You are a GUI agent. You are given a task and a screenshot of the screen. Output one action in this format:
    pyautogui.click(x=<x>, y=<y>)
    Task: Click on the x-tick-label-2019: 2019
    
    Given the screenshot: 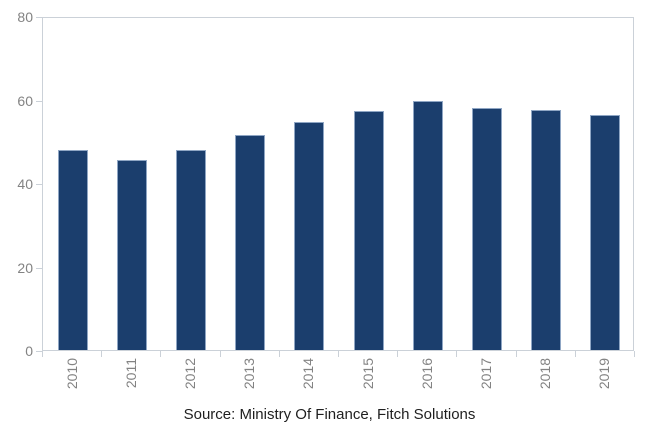 What is the action you would take?
    pyautogui.click(x=604, y=374)
    